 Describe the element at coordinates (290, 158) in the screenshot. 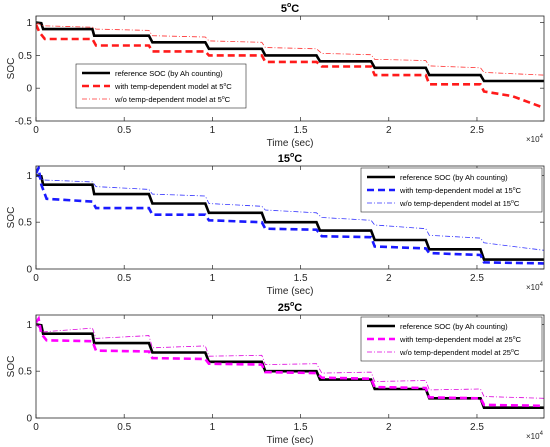

I see `chart-title: 15oC` at that location.